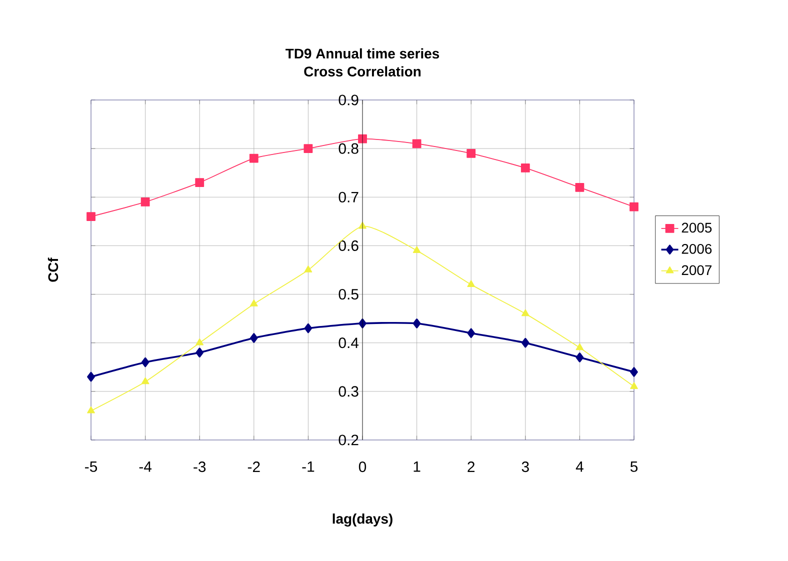 The width and height of the screenshot is (788, 561). Describe the element at coordinates (348, 197) in the screenshot. I see `y-tick-label: 0.7` at that location.